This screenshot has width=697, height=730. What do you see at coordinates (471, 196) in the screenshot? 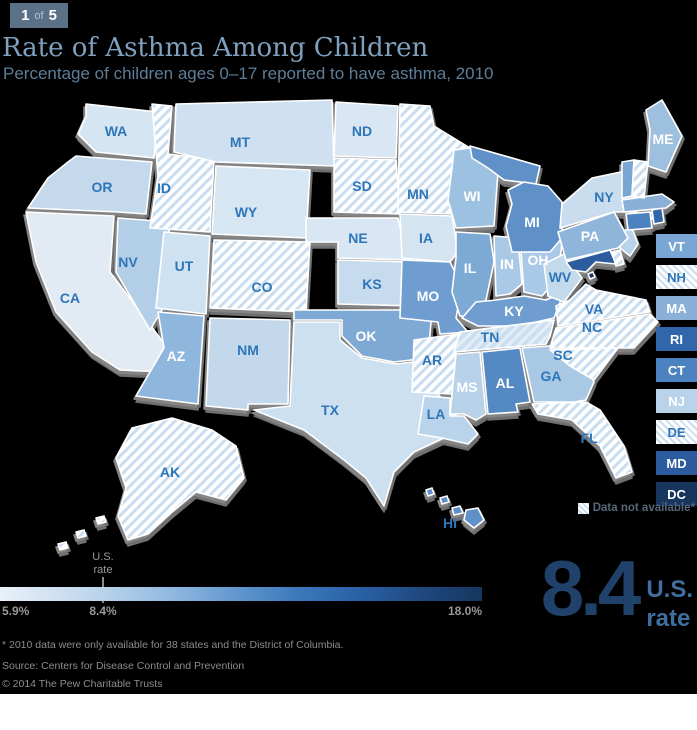
I see `state-label-WI: WI` at bounding box center [471, 196].